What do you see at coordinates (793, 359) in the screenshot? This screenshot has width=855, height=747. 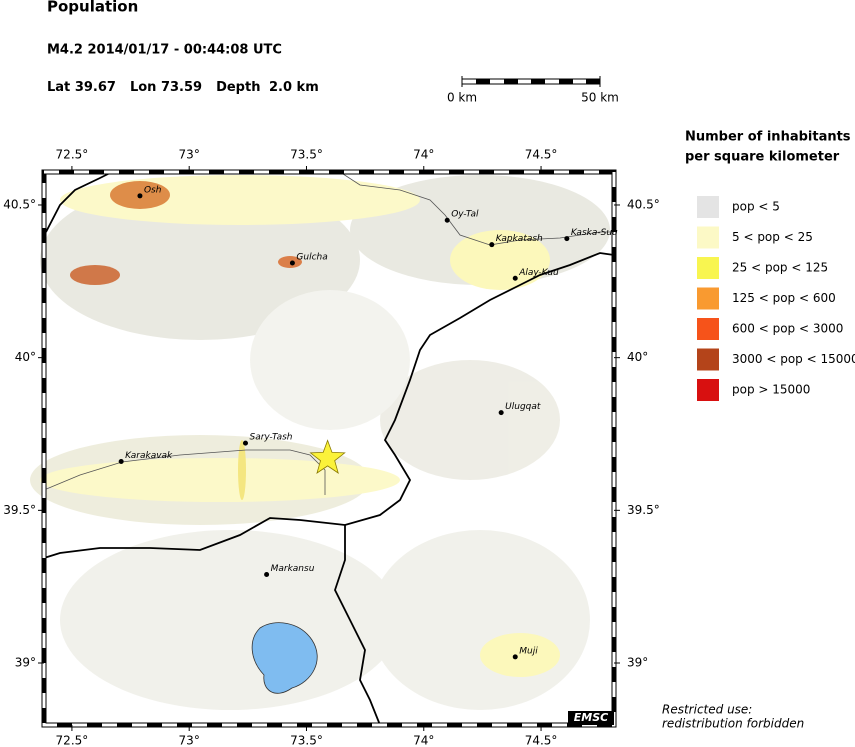 I see `legend-label: 3000 < pop < 15000` at bounding box center [793, 359].